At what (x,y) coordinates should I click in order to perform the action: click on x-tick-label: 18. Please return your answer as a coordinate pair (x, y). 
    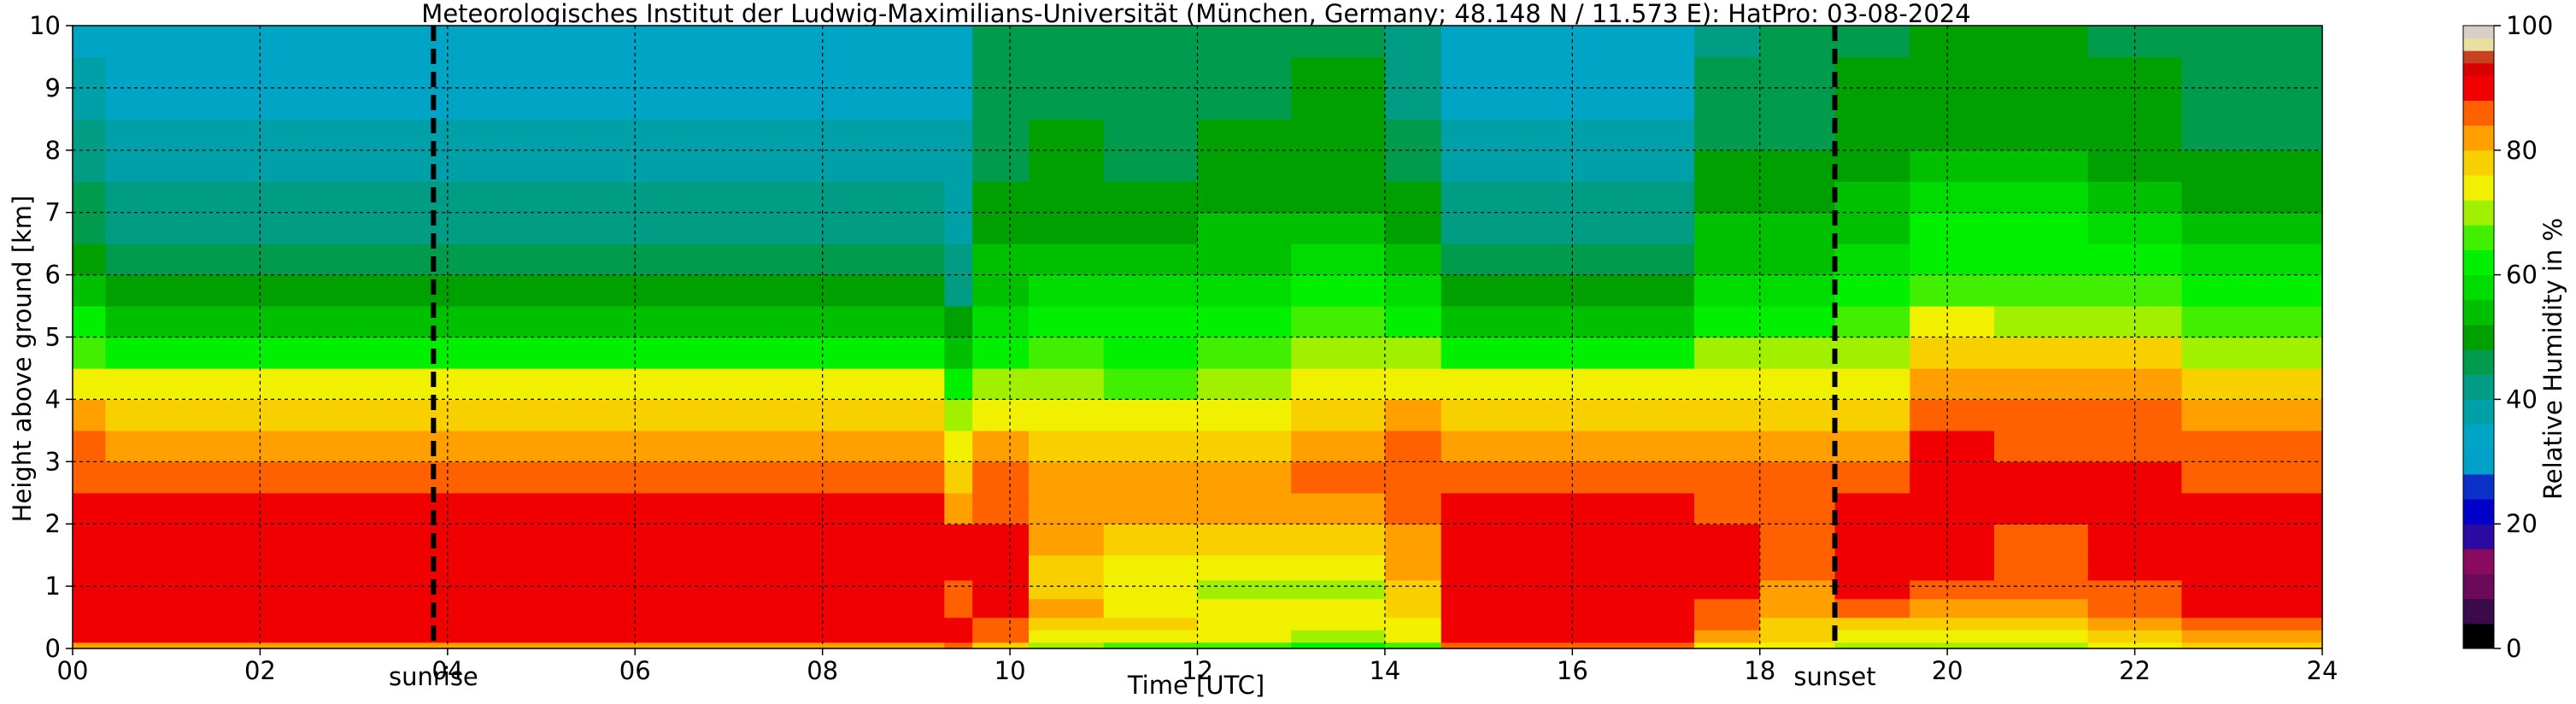
    Looking at the image, I should click on (1759, 670).